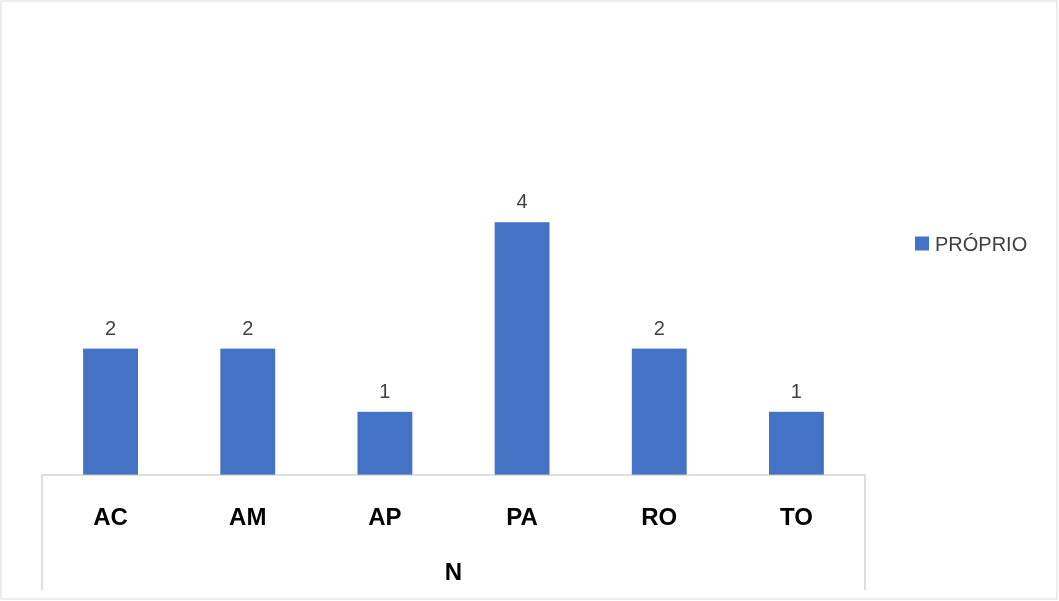 The height and width of the screenshot is (601, 1059). I want to click on legend-label: PRÓPRIO, so click(981, 243).